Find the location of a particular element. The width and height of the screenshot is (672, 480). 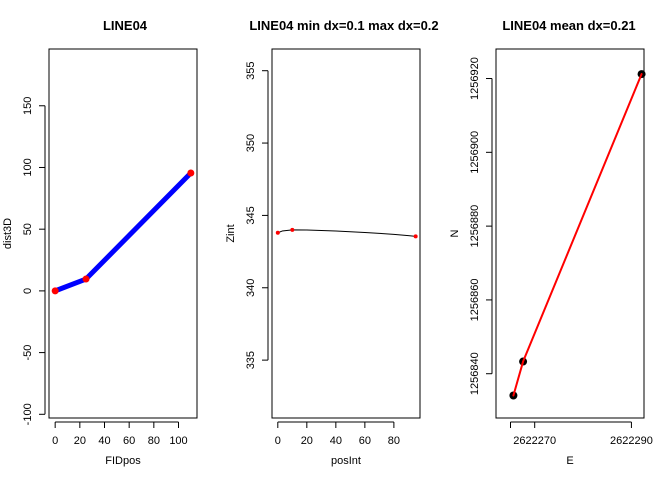

chart-title: LINE04 is located at coordinates (125, 25).